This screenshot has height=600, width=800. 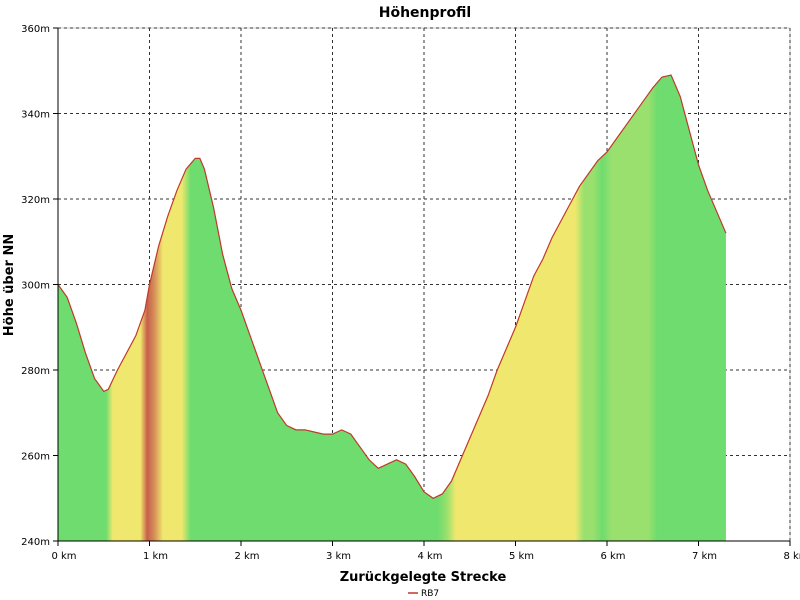 What do you see at coordinates (35, 29) in the screenshot?
I see `y-tick-label: 360m` at bounding box center [35, 29].